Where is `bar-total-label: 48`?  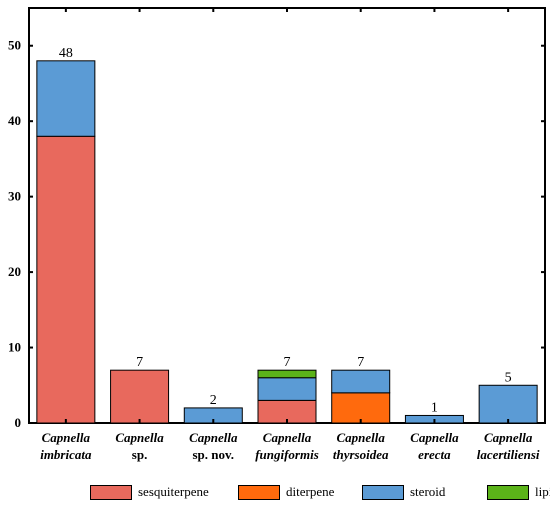
bar-total-label: 48 is located at coordinates (66, 53).